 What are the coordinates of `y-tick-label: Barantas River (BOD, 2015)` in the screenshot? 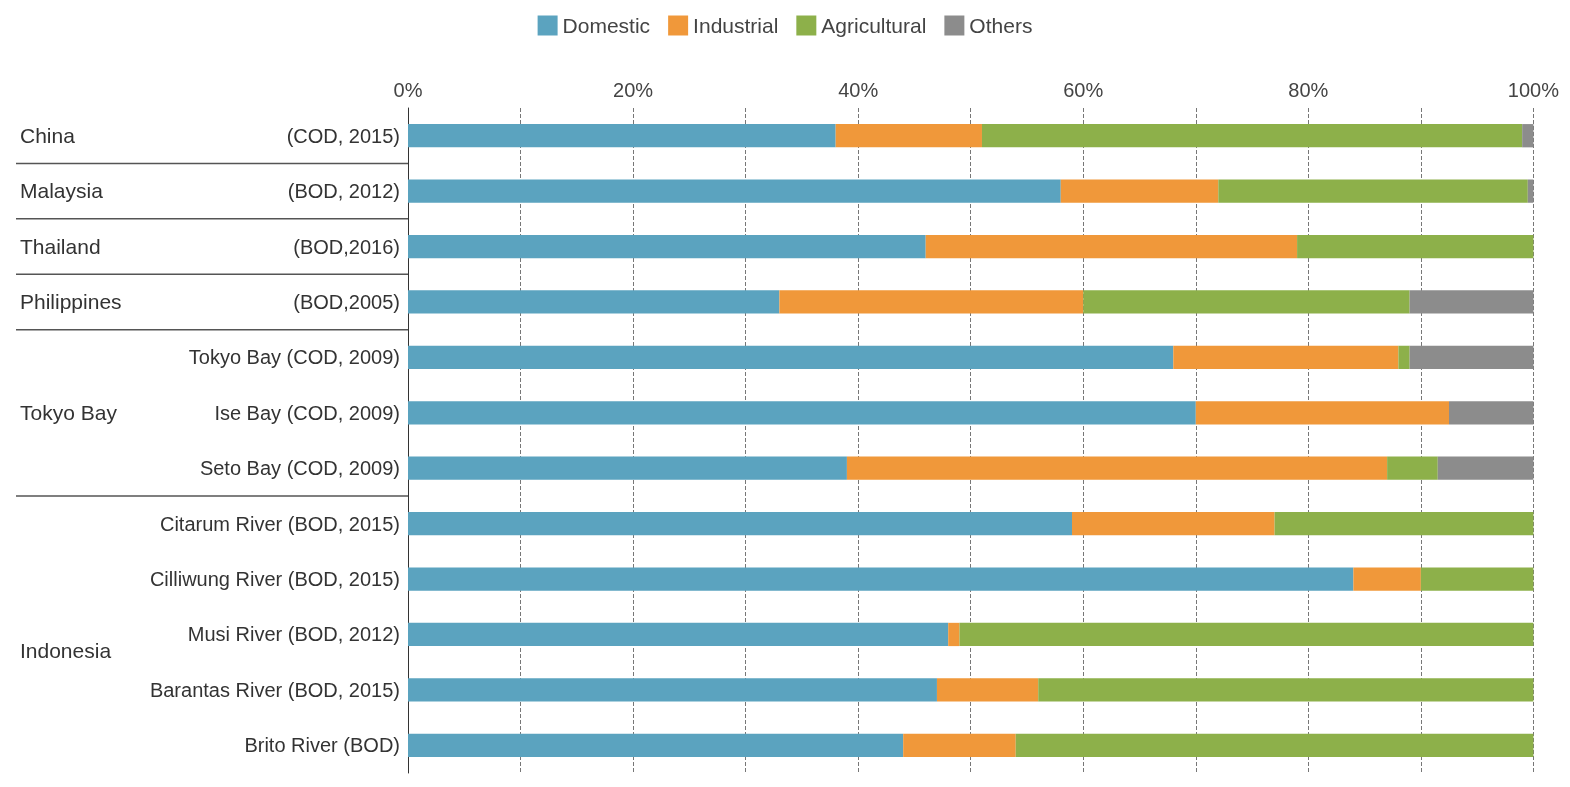 It's located at (274, 689).